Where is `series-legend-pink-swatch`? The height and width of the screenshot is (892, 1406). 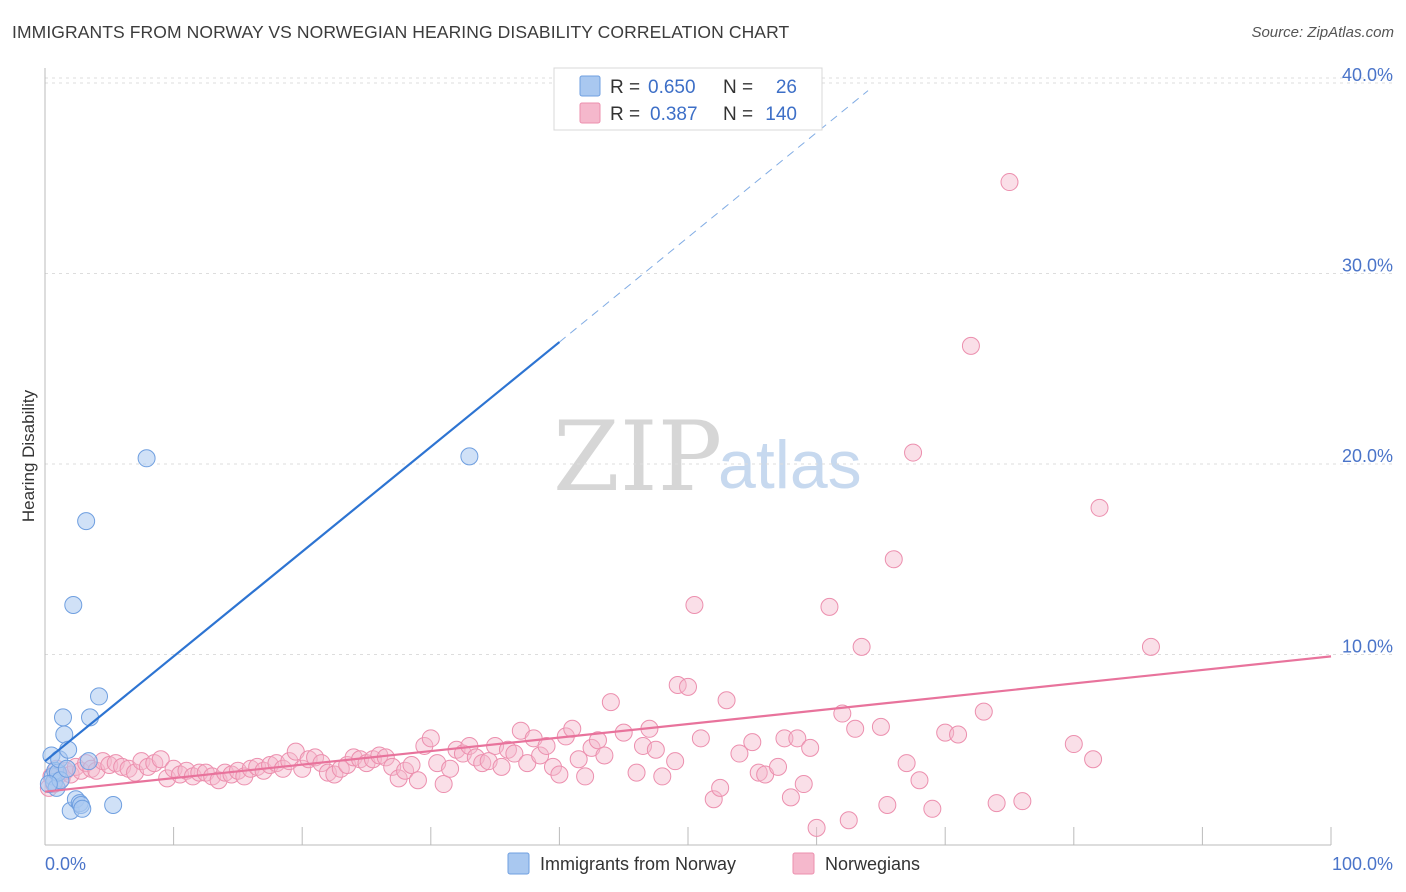
series-legend-pink-swatch is located at coordinates (803, 863).